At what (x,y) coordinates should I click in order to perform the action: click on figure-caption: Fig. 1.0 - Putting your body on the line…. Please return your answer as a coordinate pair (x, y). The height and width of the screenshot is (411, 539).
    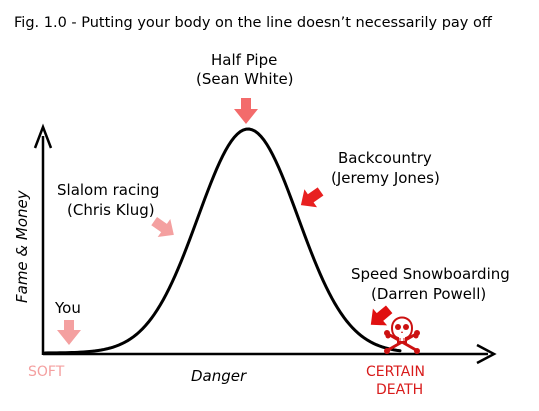
    Looking at the image, I should click on (253, 23).